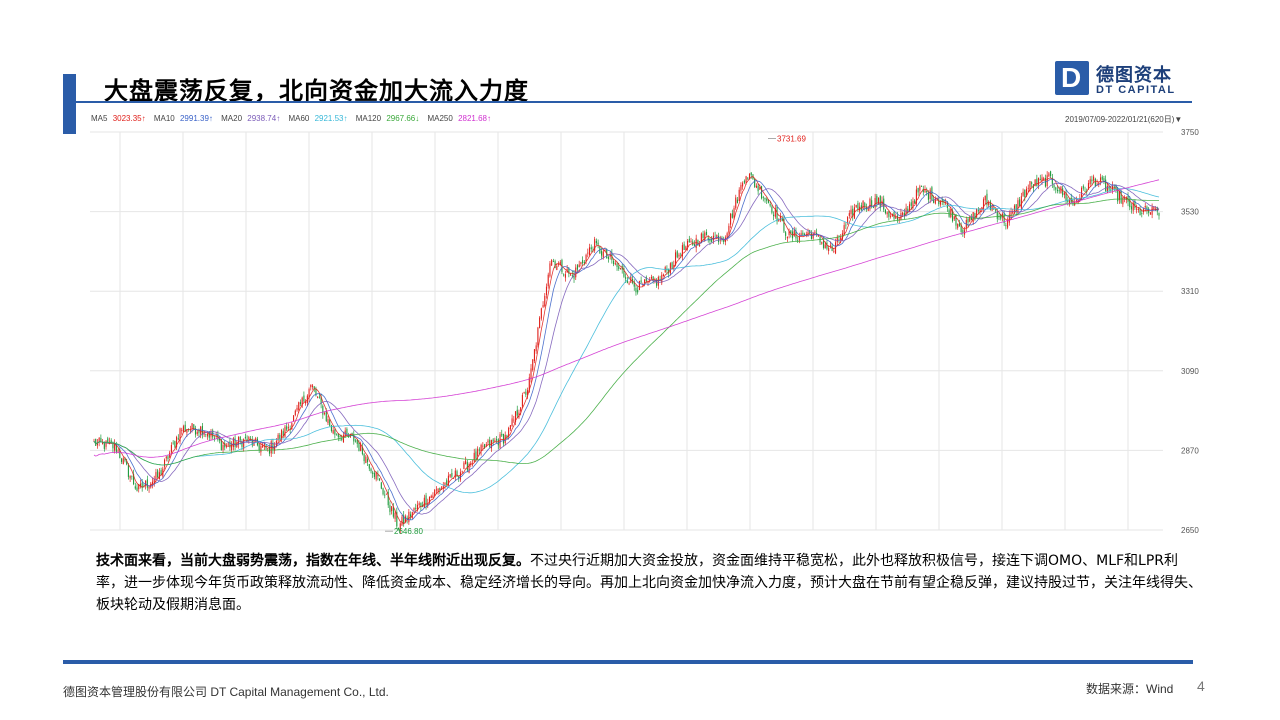 Image resolution: width=1280 pixels, height=720 pixels. Describe the element at coordinates (1136, 90) in the screenshot. I see `logo-english-name: DT CAPITAL` at that location.